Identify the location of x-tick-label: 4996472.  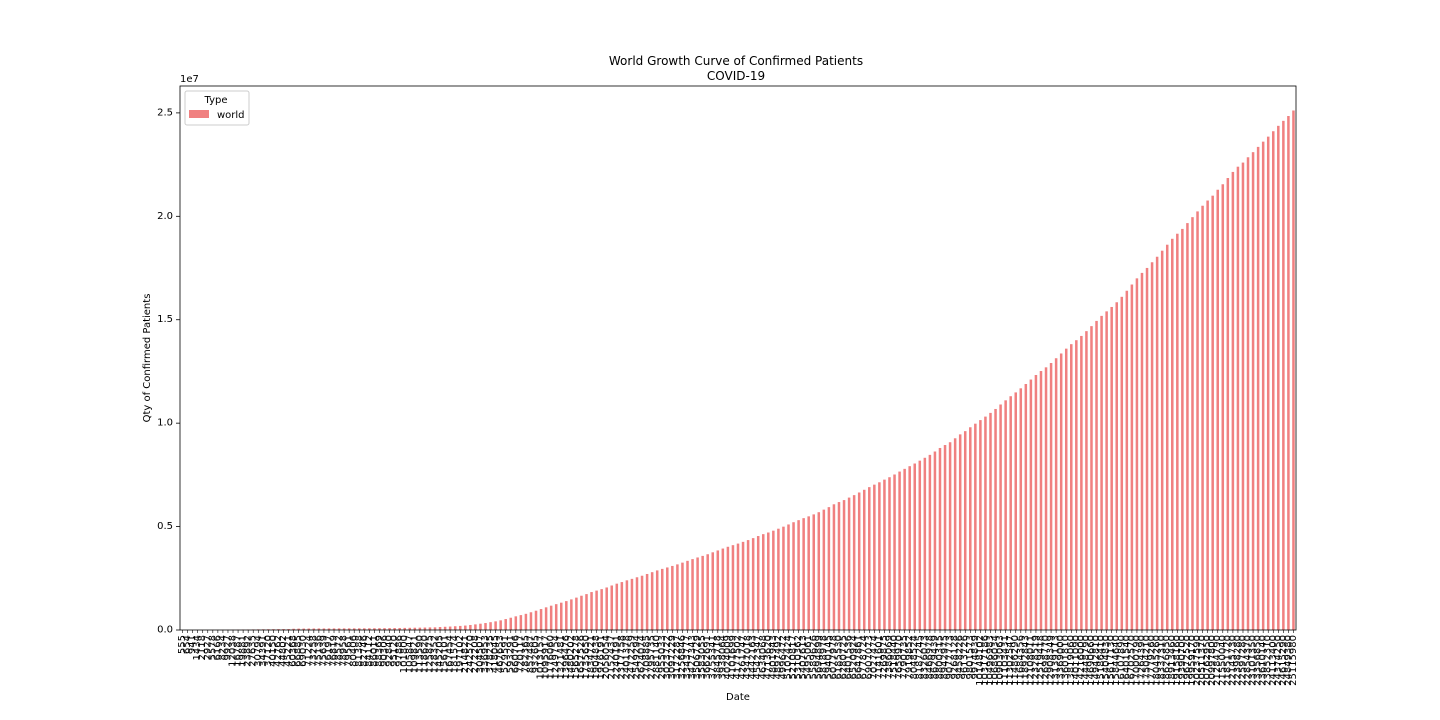
(783, 657).